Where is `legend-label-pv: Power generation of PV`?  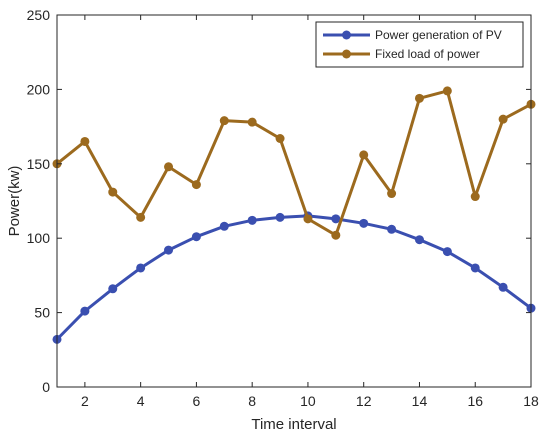
legend-label-pv: Power generation of PV is located at coordinates (438, 35).